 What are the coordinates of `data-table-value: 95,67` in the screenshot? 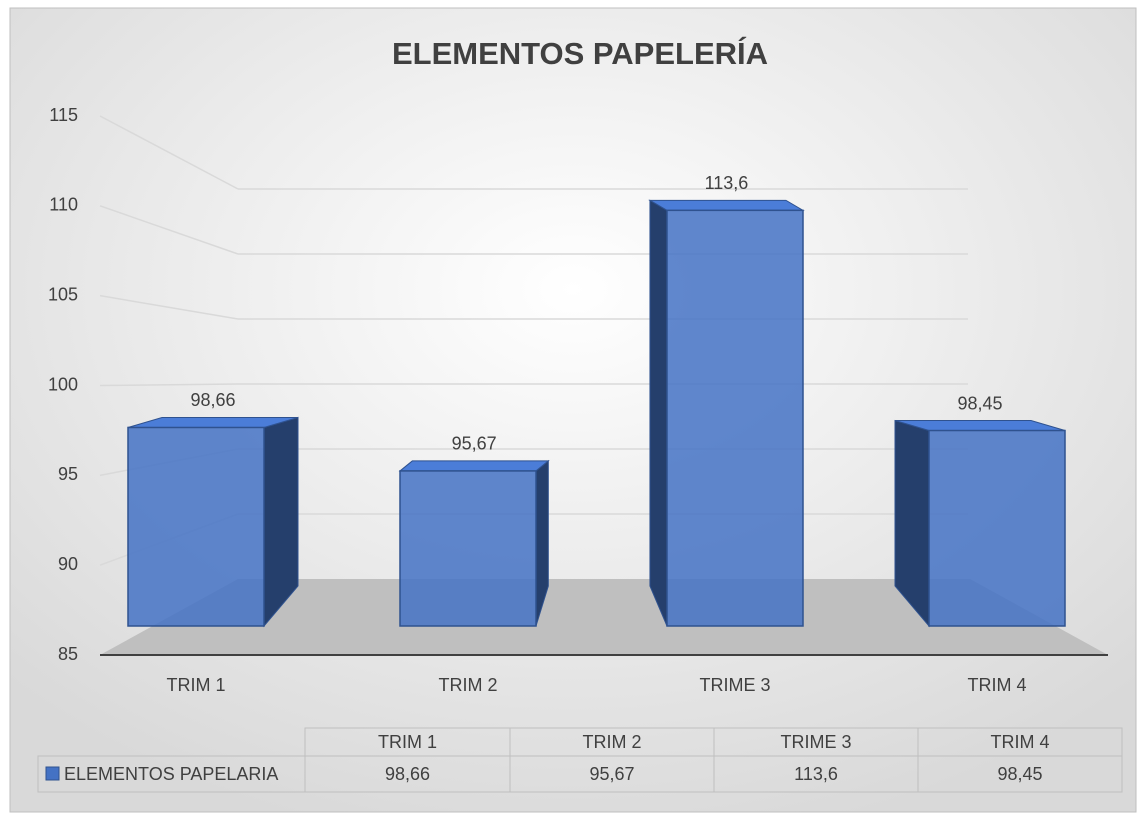 It's located at (611, 774).